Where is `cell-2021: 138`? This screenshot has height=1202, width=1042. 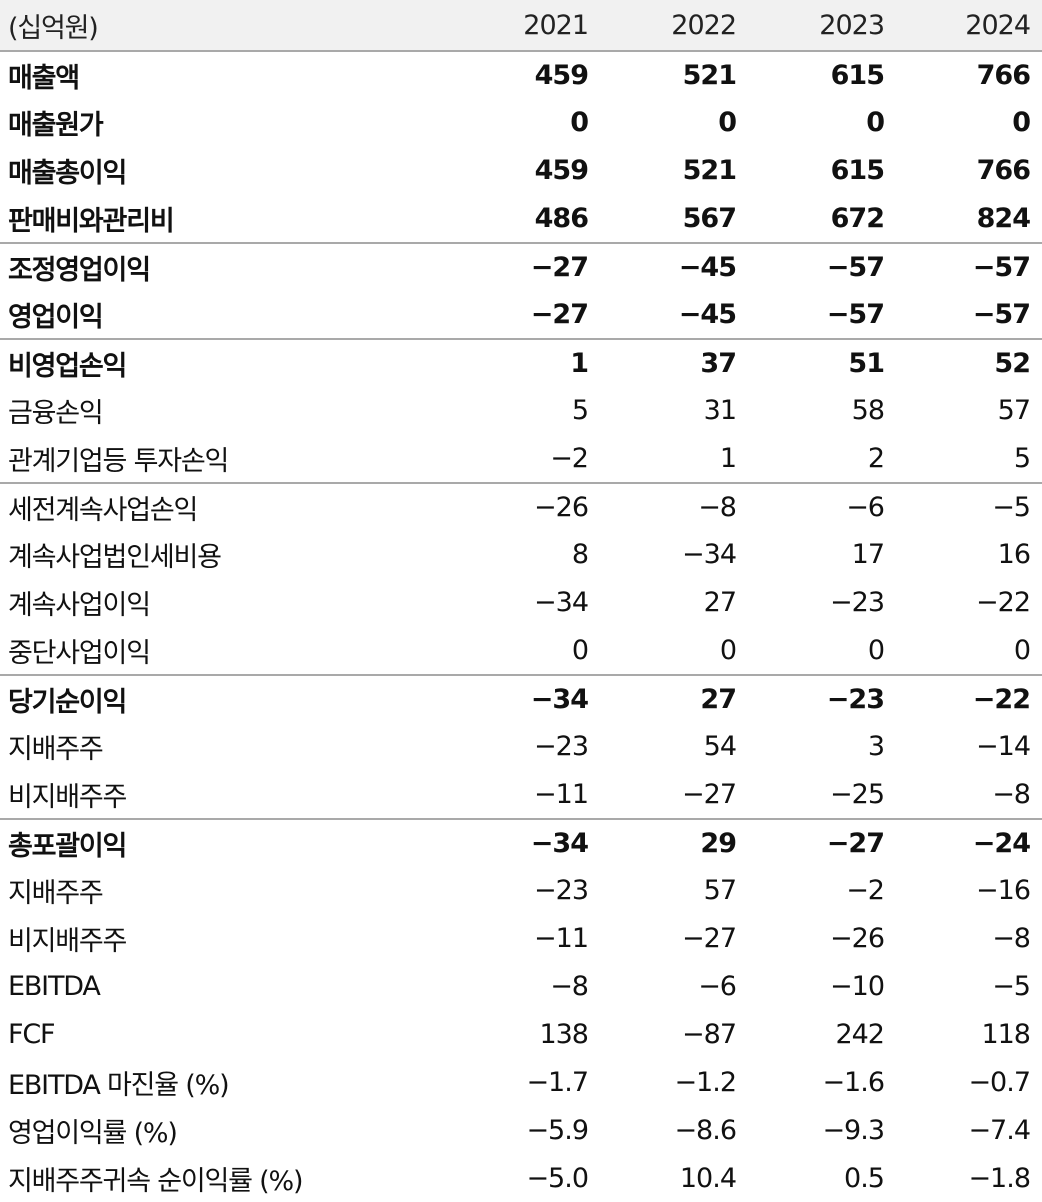 cell-2021: 138 is located at coordinates (564, 1034).